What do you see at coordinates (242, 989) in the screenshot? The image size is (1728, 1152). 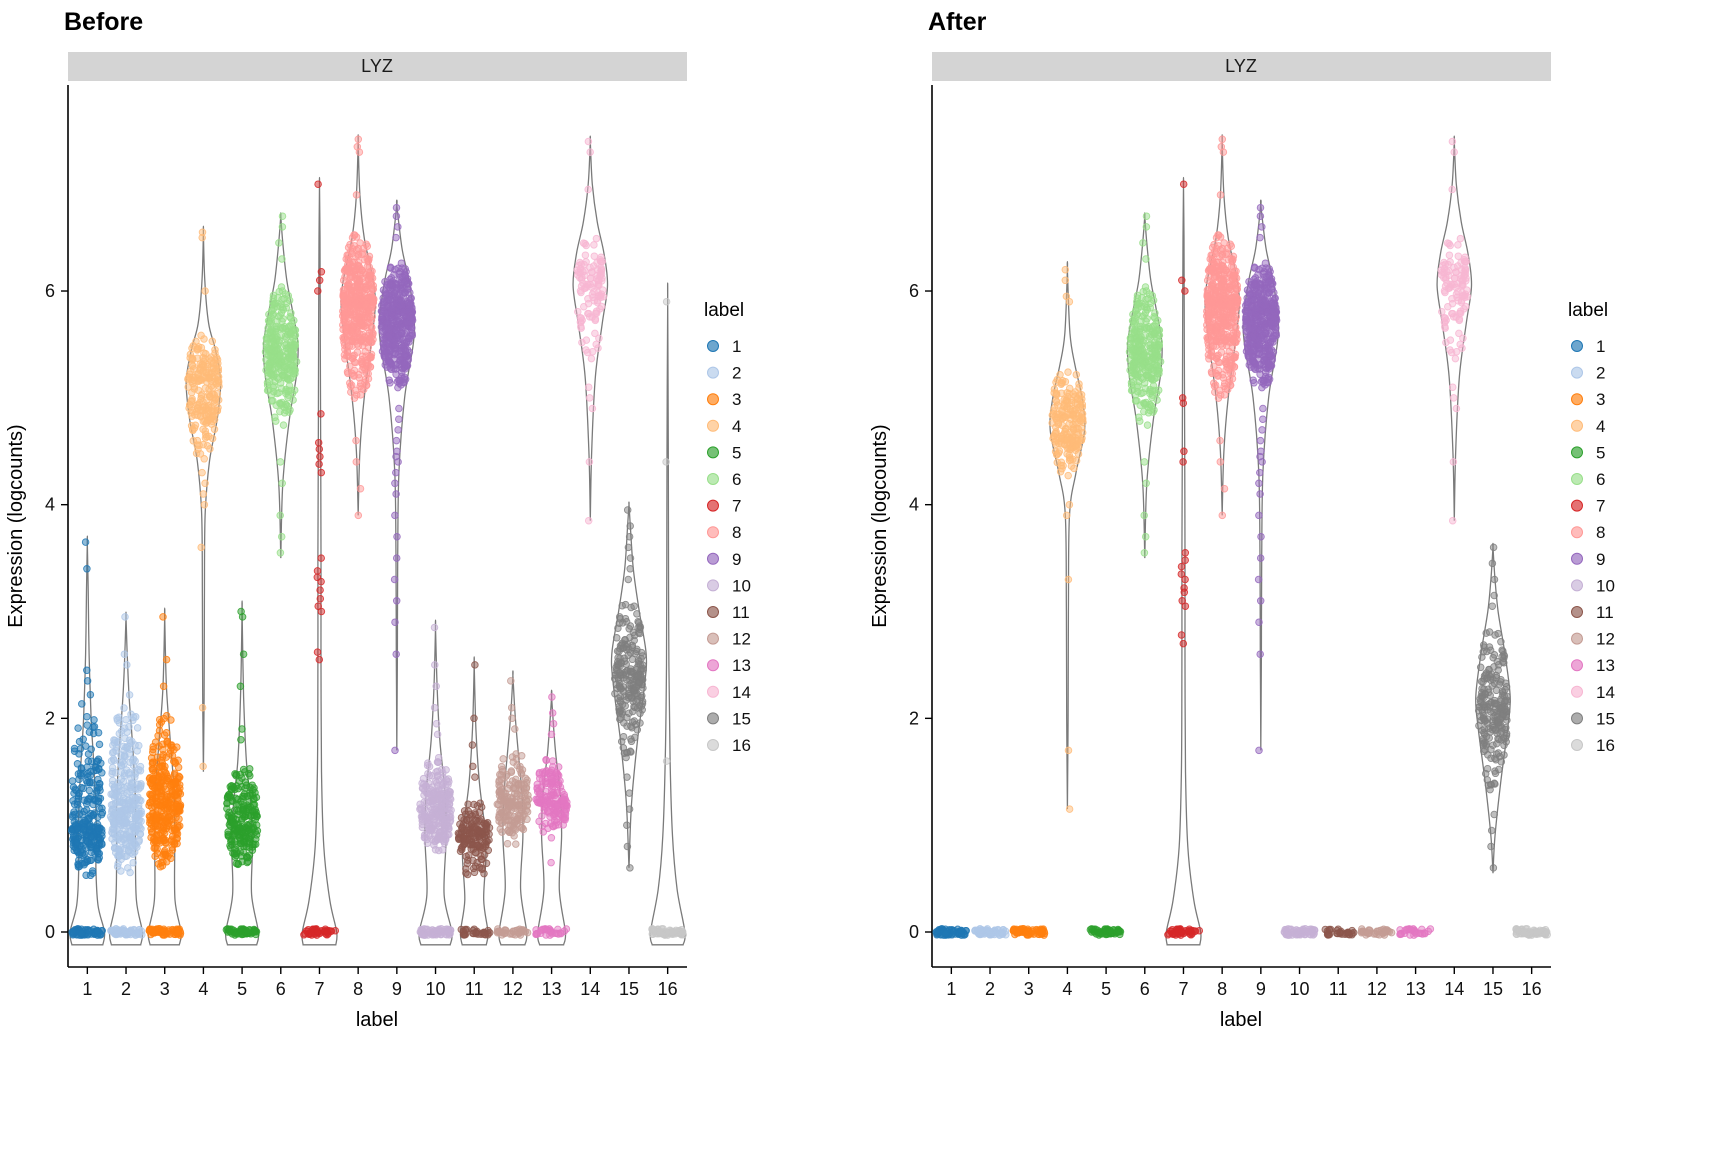 I see `x-tick-label: 5` at bounding box center [242, 989].